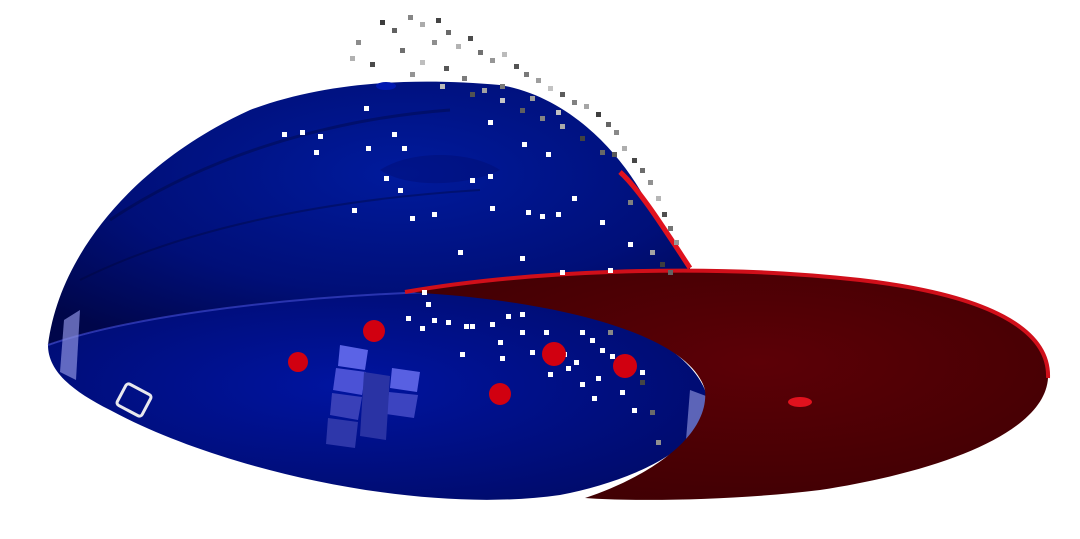 This screenshot has width=1080, height=539. Describe the element at coordinates (655, 220) in the screenshot. I see `red-disk-back-edge` at that location.